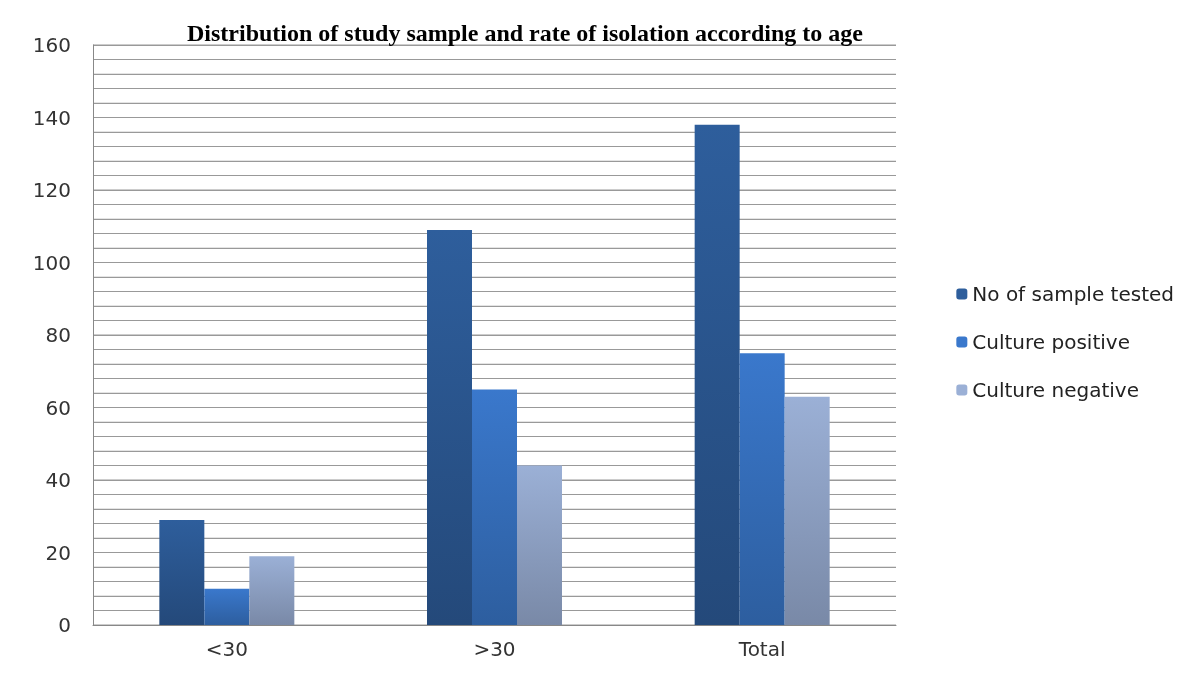 This screenshot has height=684, width=1189. Describe the element at coordinates (1055, 390) in the screenshot. I see `legend-label: Culture negative` at that location.